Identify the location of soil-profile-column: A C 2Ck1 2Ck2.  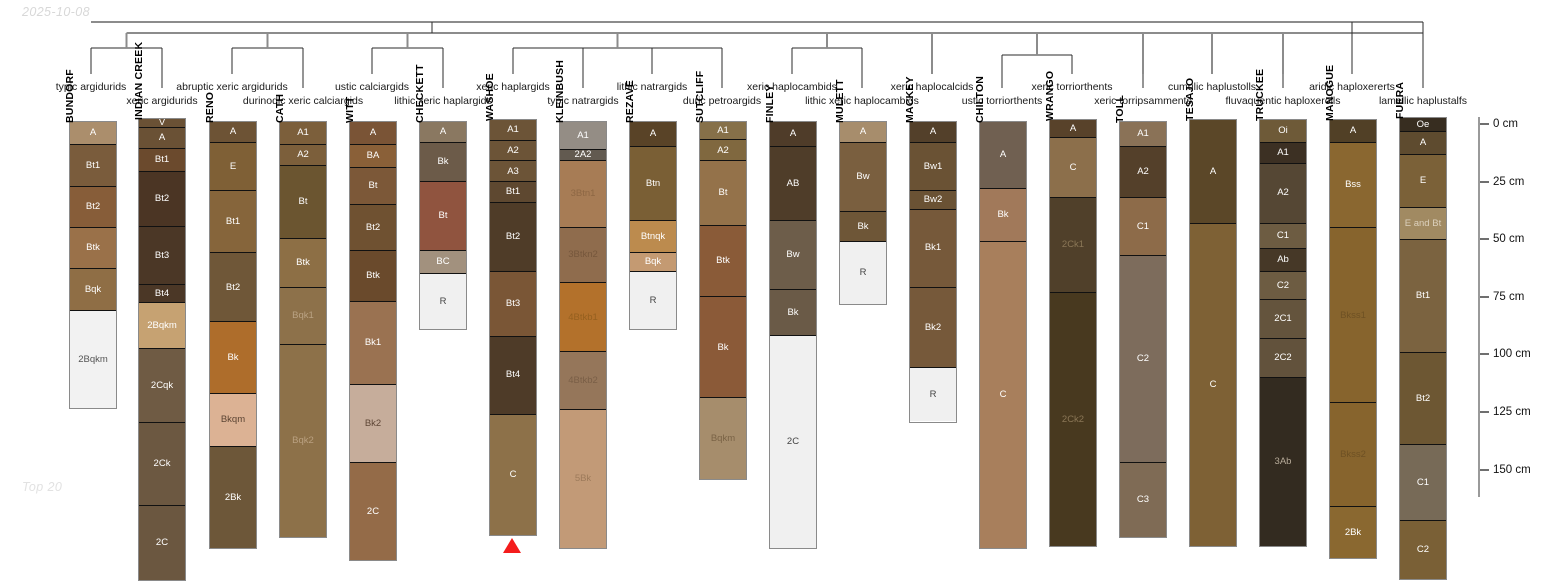
(1073, 333).